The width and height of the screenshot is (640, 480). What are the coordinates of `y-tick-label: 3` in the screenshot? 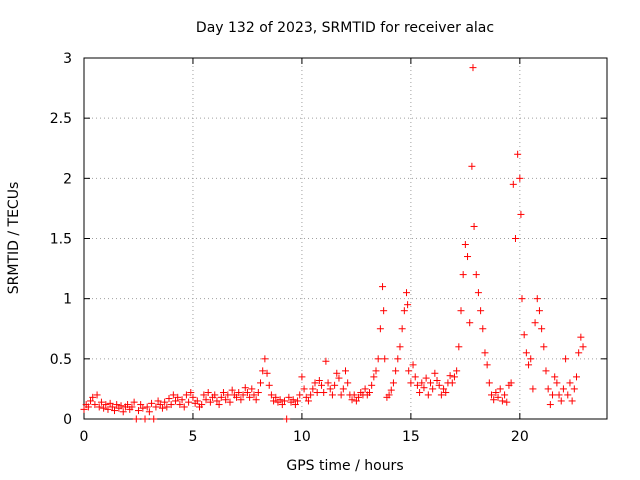 It's located at (67, 59).